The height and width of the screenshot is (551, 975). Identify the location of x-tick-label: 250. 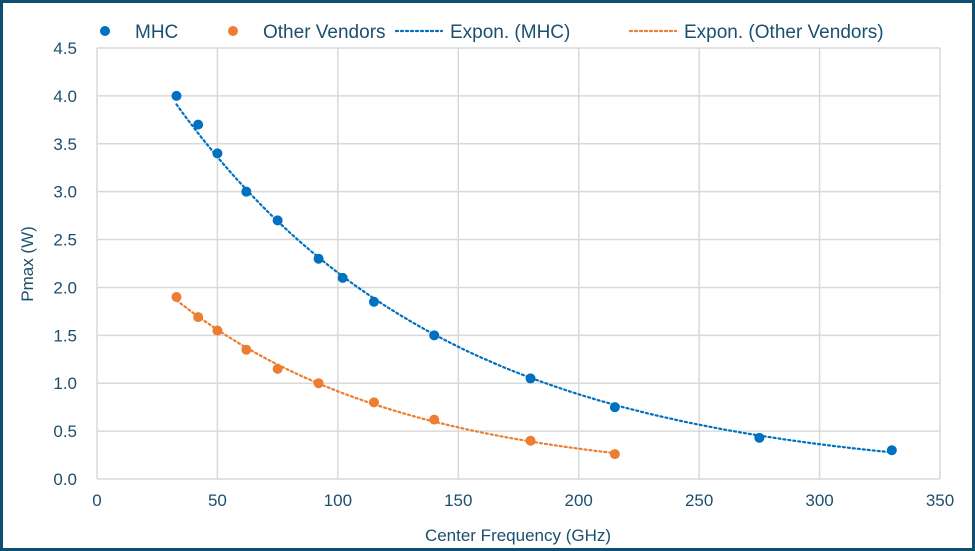
(699, 500).